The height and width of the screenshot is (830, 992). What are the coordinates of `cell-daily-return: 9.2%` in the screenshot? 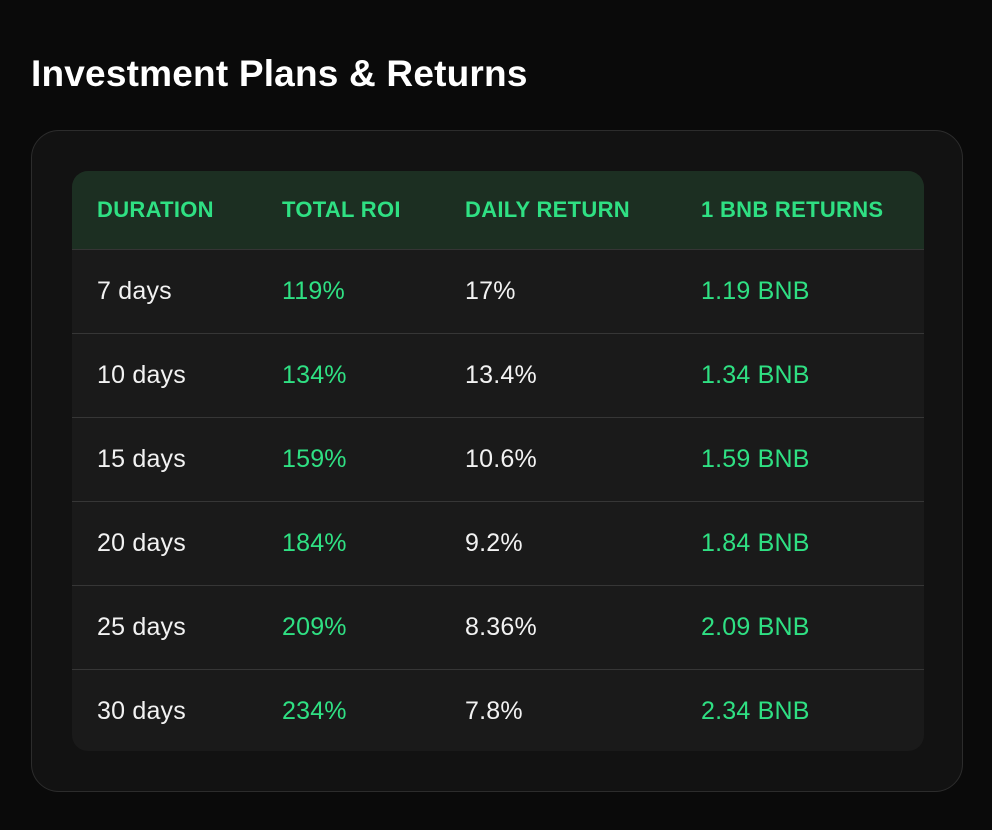 It's located at (558, 542).